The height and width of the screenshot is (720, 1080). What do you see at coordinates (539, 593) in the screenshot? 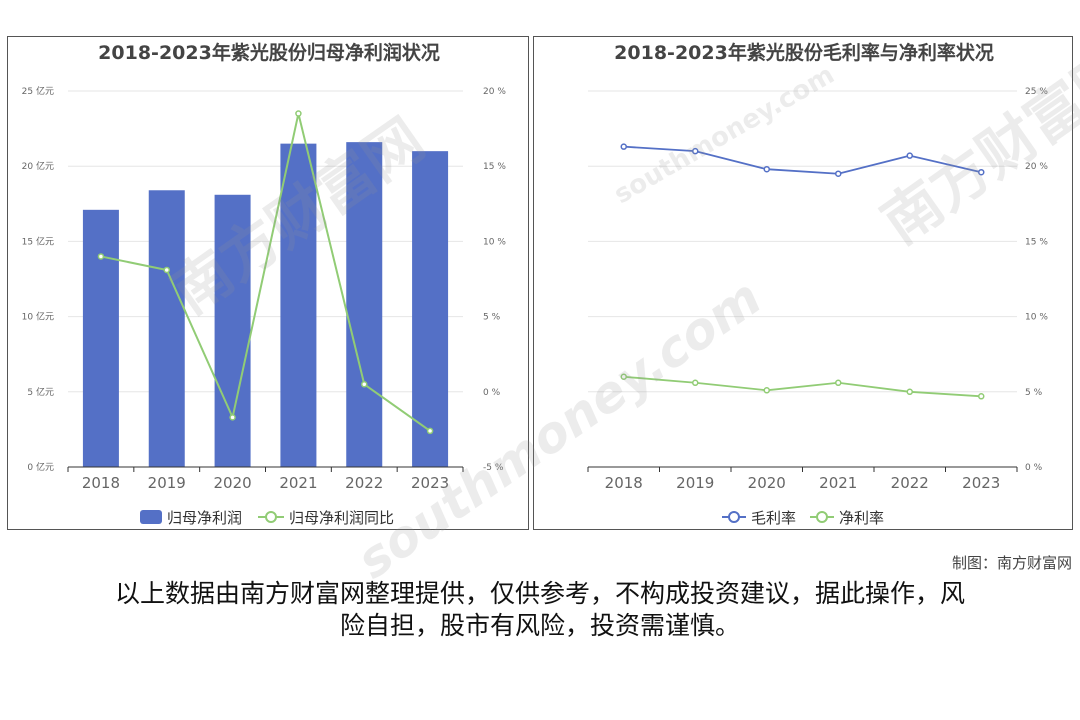
I see `disclaimer-line-1: 以上数据由南方财富网整理提供，仅供参考，不构成投资建议，据此操作，风` at bounding box center [539, 593].